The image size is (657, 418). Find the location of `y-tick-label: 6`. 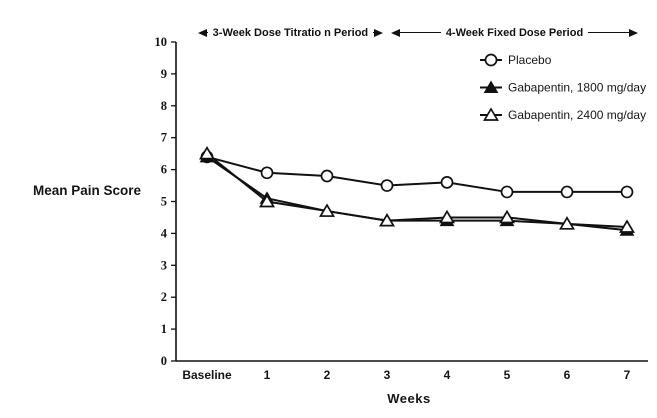

y-tick-label: 6 is located at coordinates (164, 170).